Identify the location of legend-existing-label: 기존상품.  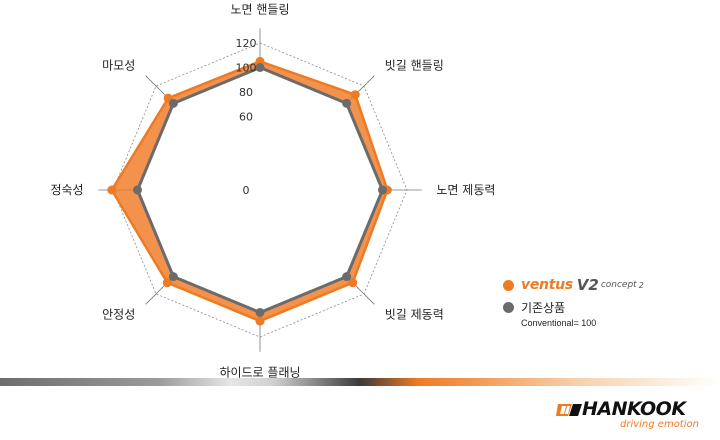
(543, 307).